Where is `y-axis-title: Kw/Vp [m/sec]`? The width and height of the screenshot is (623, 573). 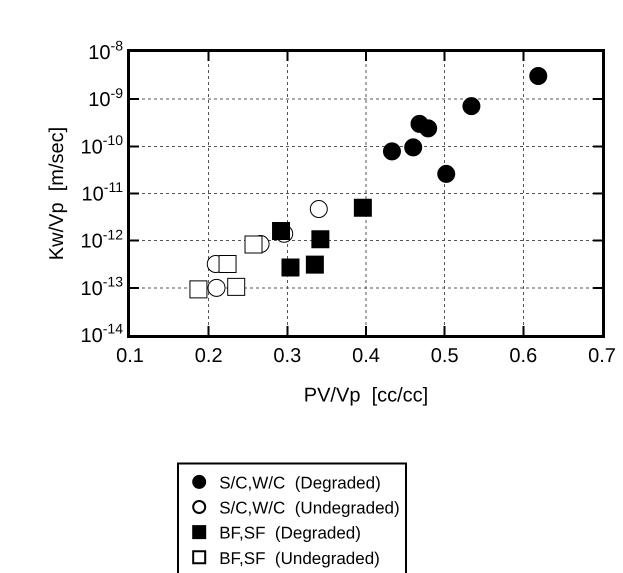
y-axis-title: Kw/Vp [m/sec] is located at coordinates (57, 193).